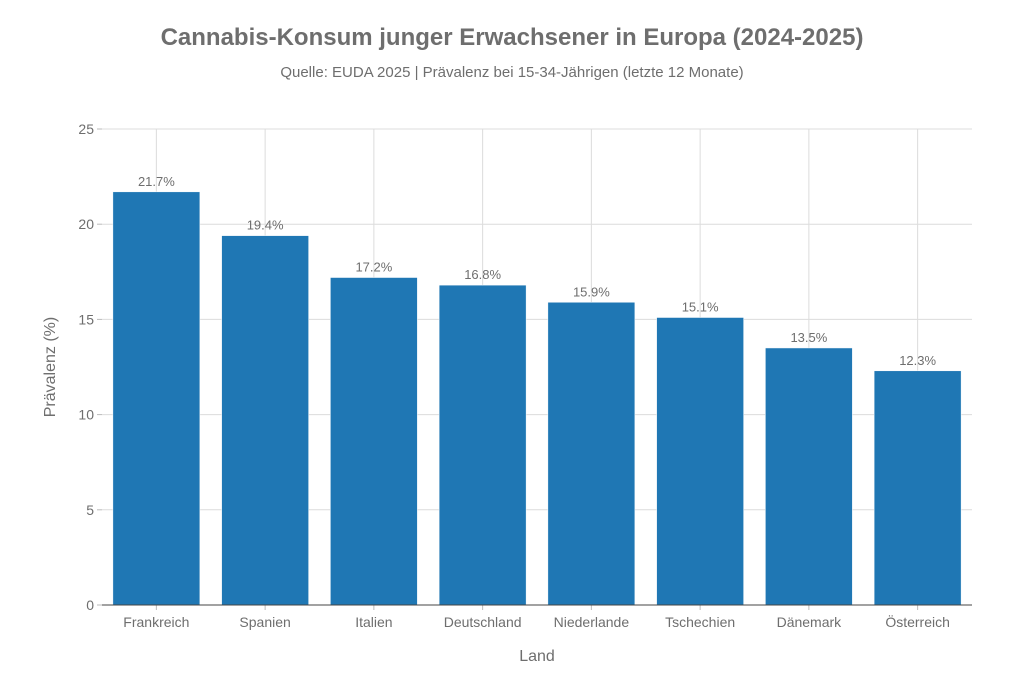 The height and width of the screenshot is (683, 1024). Describe the element at coordinates (809, 476) in the screenshot. I see `bar-dänemark` at that location.